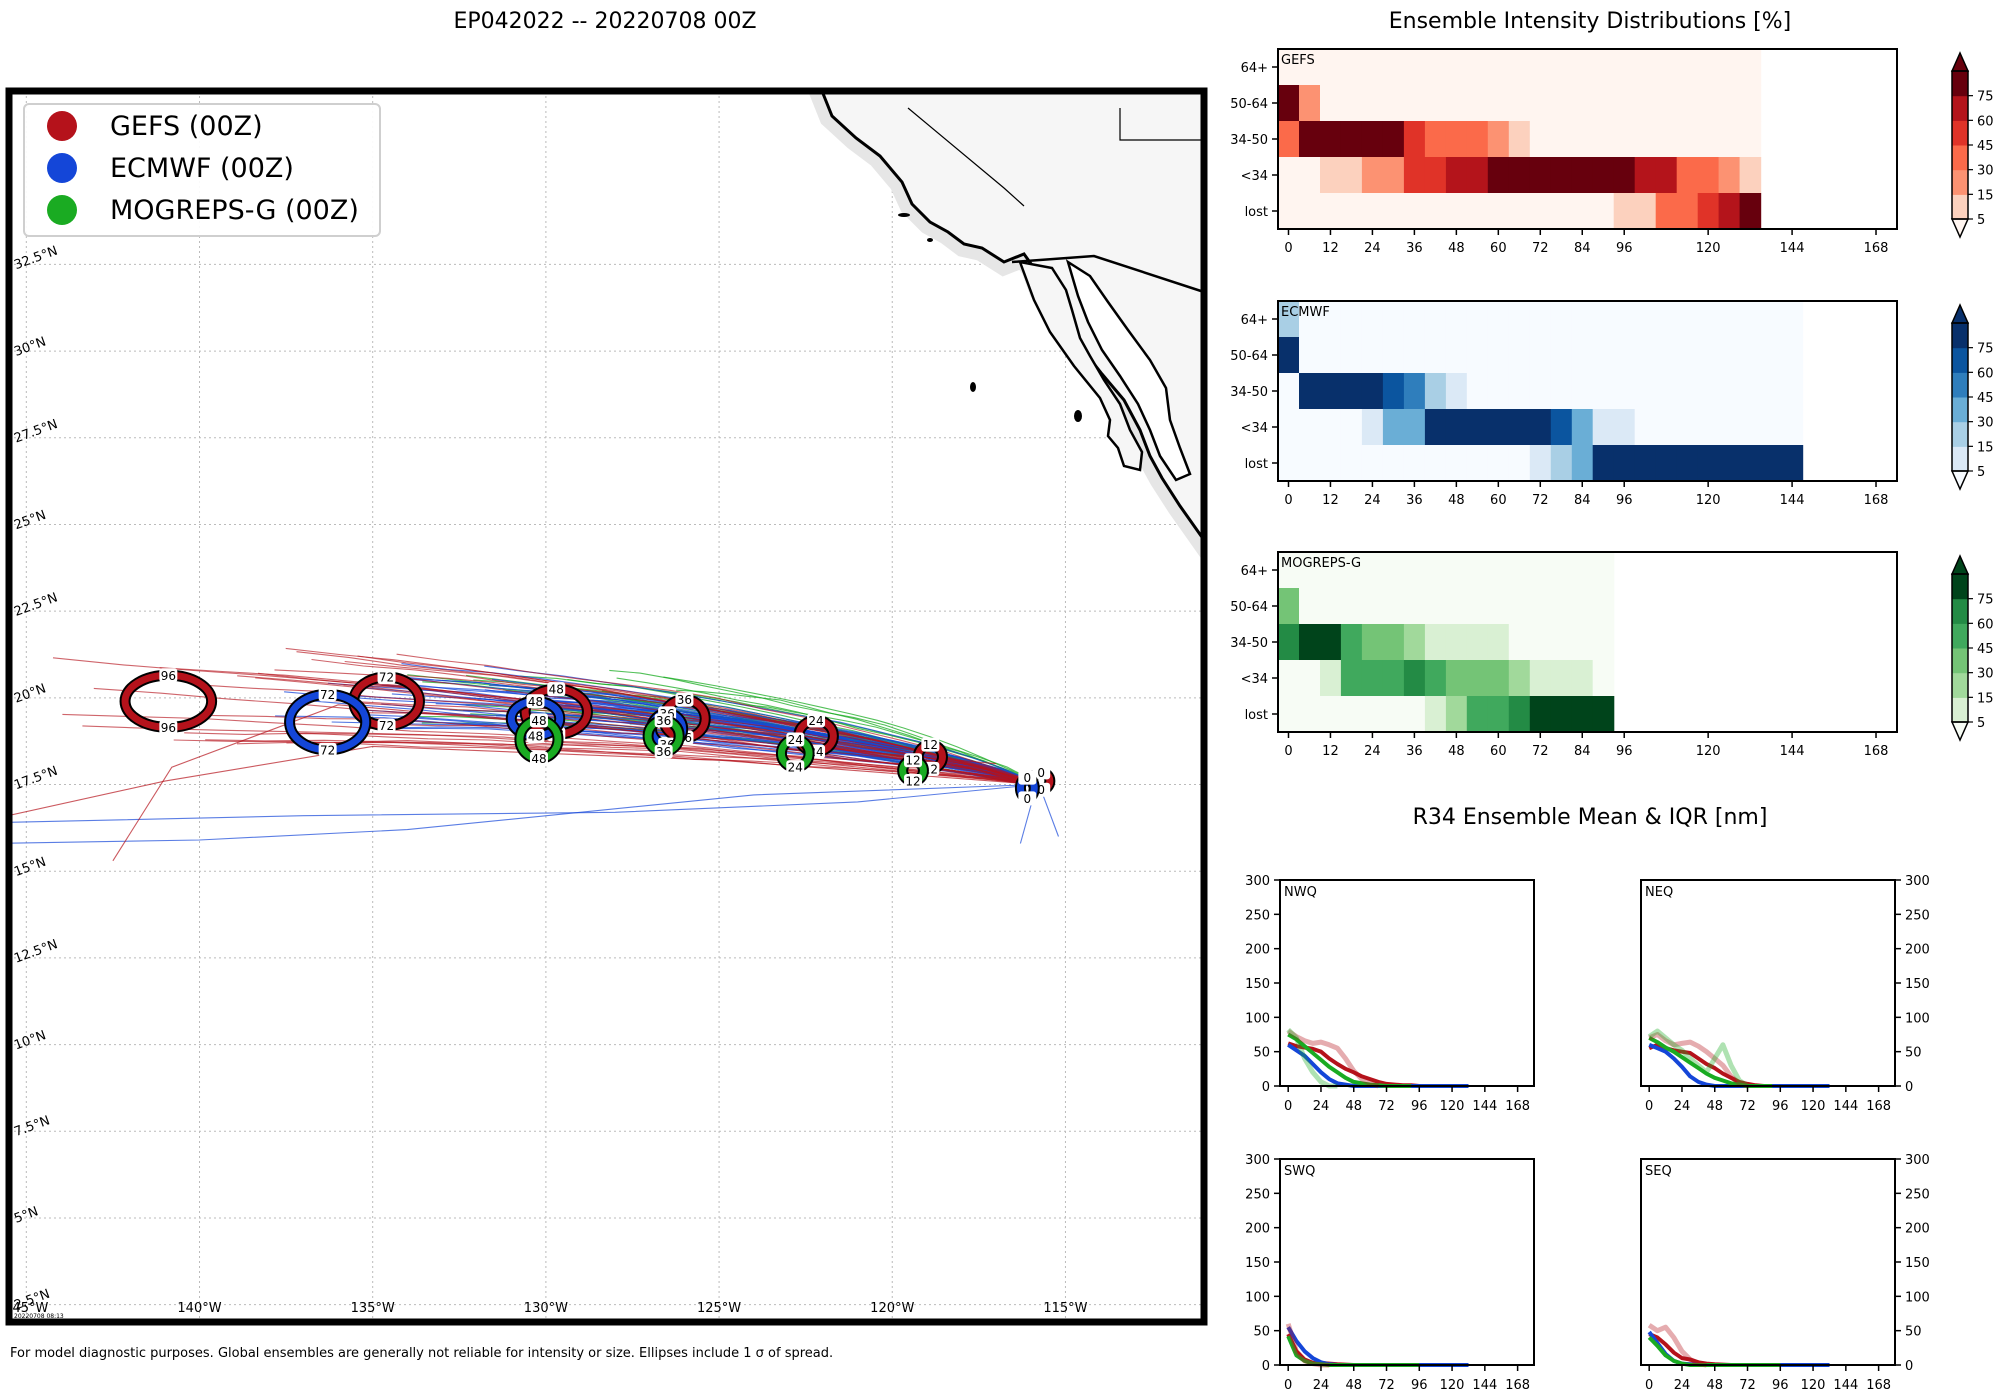 This screenshot has height=1400, width=2000. What do you see at coordinates (546, 1308) in the screenshot?
I see `lon-tick-label: 130°W` at bounding box center [546, 1308].